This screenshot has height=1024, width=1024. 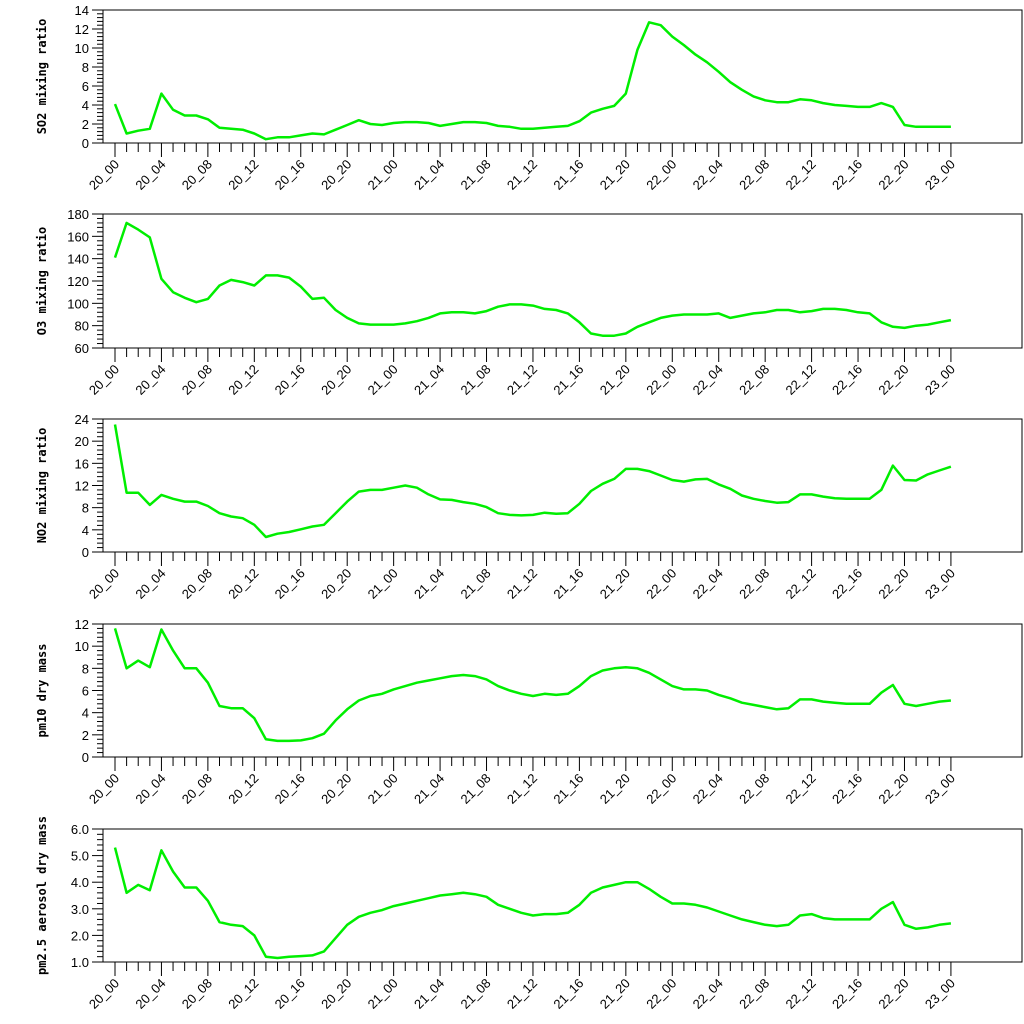 I want to click on y-tick-label: 6.0, so click(x=80, y=829).